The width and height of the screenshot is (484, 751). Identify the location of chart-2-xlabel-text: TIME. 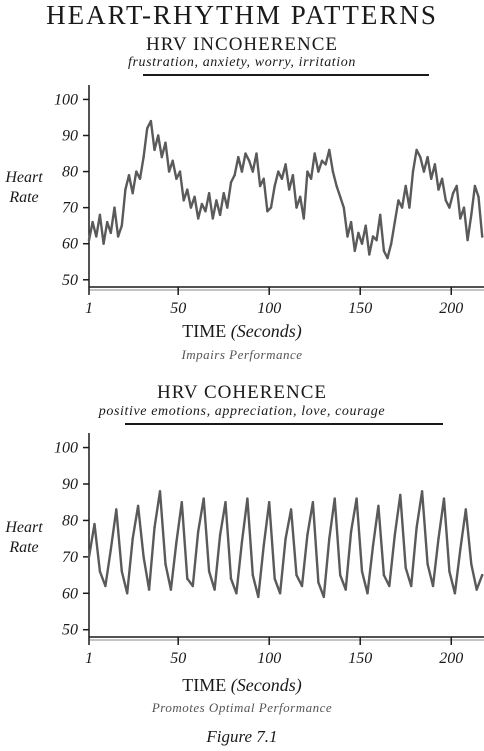
(204, 685).